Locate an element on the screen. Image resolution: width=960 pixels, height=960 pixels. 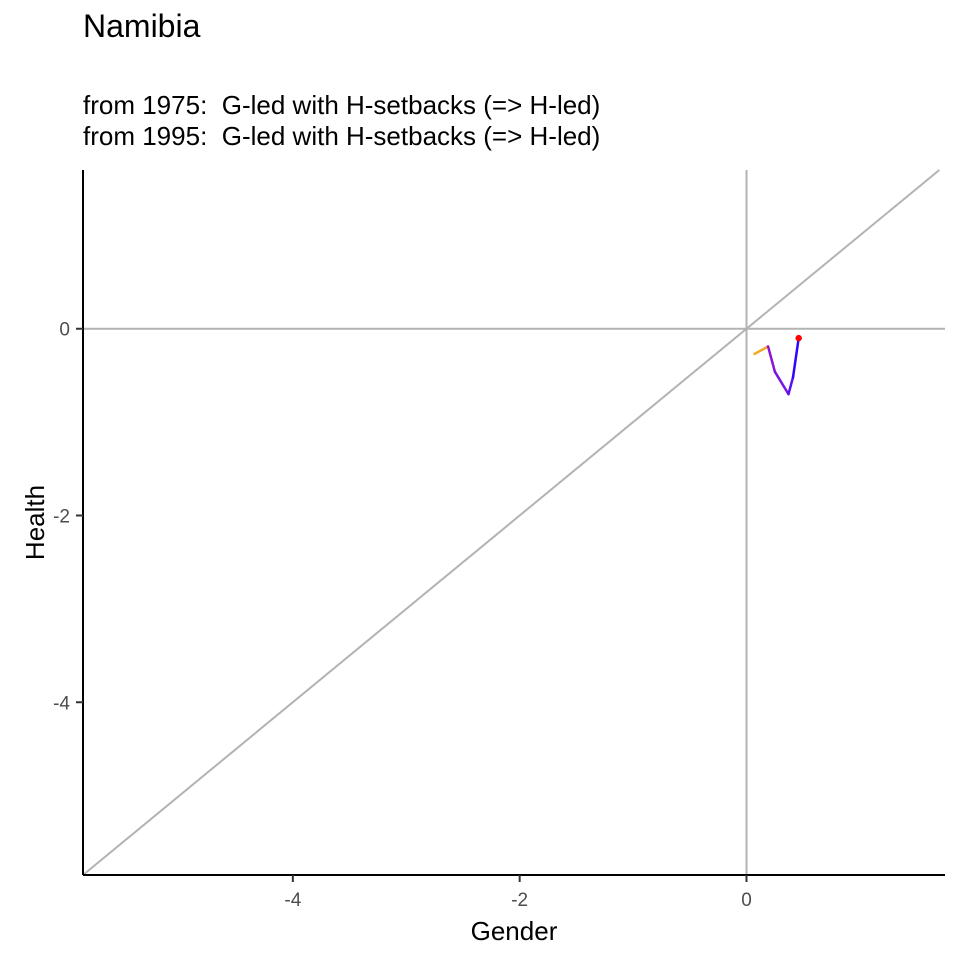
y-axis-ticks: 0 -2 -4 is located at coordinates (68, 517).